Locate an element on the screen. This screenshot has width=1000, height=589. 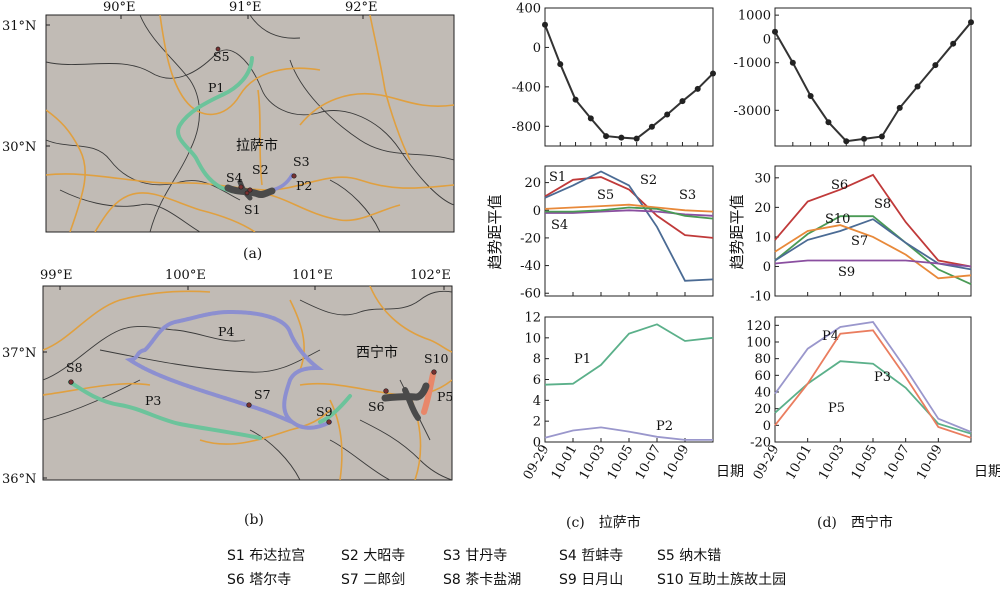
map-a-lon-90: 90°E is located at coordinates (119, 7).